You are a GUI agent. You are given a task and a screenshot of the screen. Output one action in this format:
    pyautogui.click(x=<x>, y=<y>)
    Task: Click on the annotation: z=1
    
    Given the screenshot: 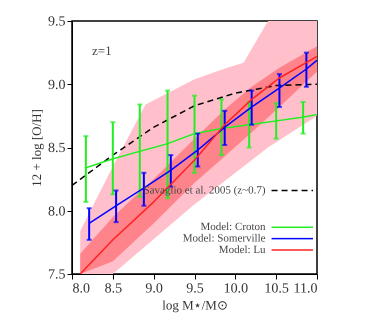 What is the action you would take?
    pyautogui.click(x=102, y=50)
    